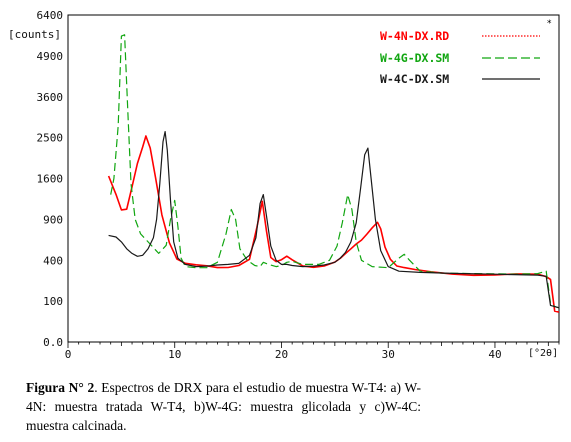 The image size is (571, 442). What do you see at coordinates (53, 342) in the screenshot?
I see `y-tick-label: 0.0` at bounding box center [53, 342].